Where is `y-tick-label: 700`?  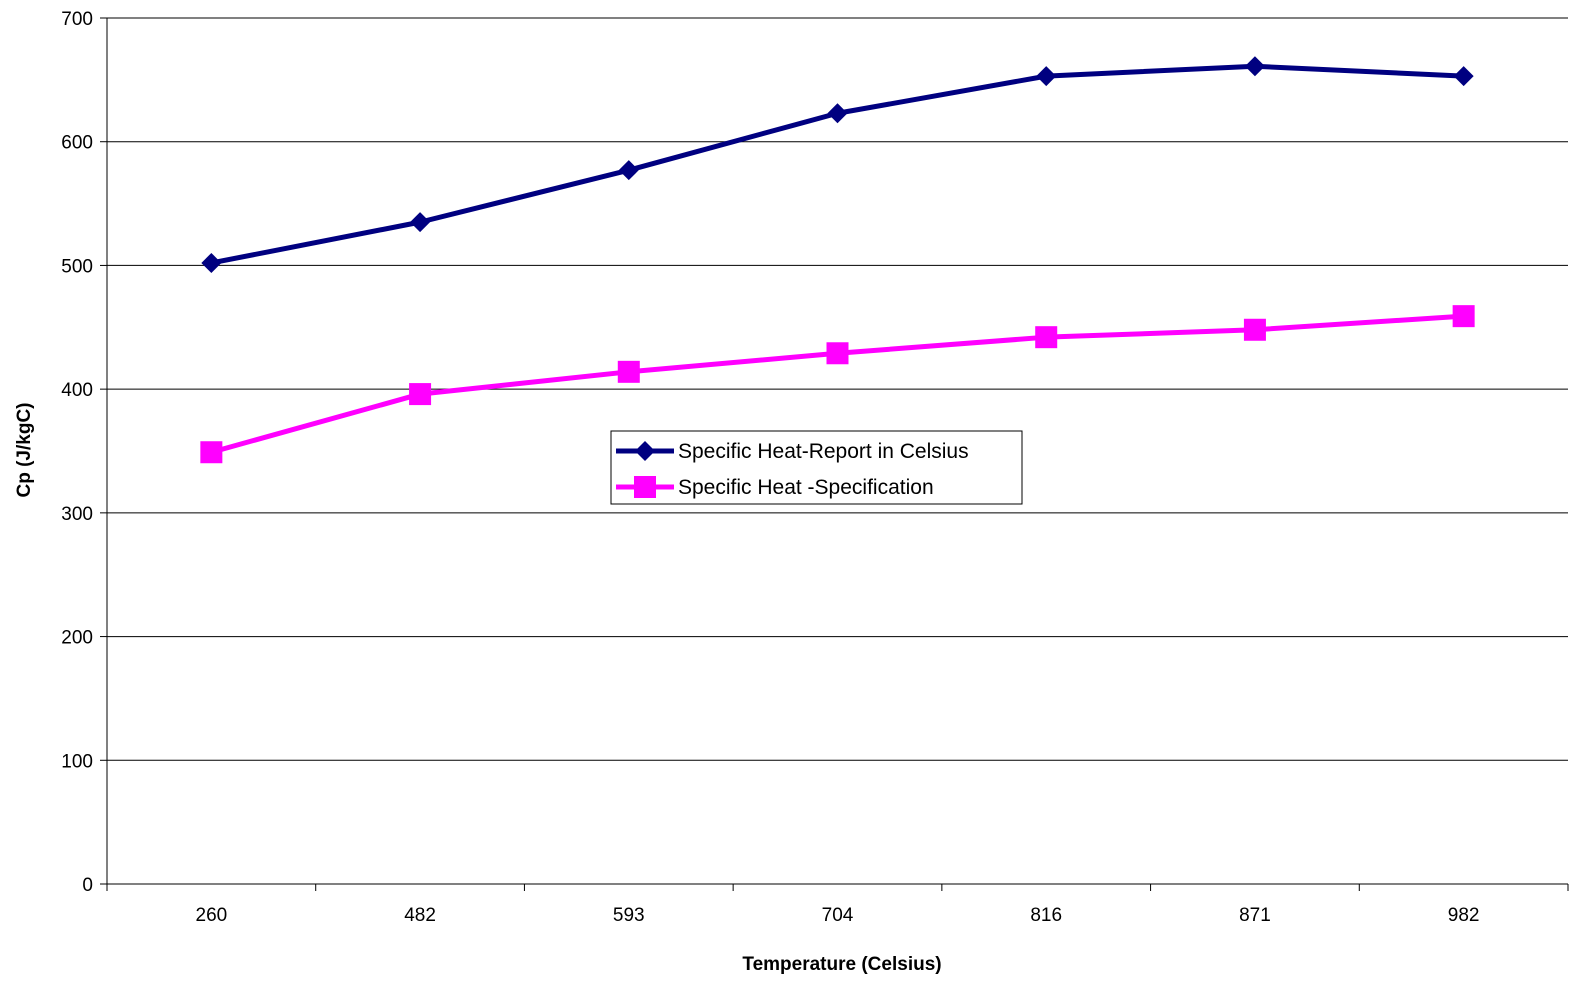 y-tick-label: 700 is located at coordinates (77, 19).